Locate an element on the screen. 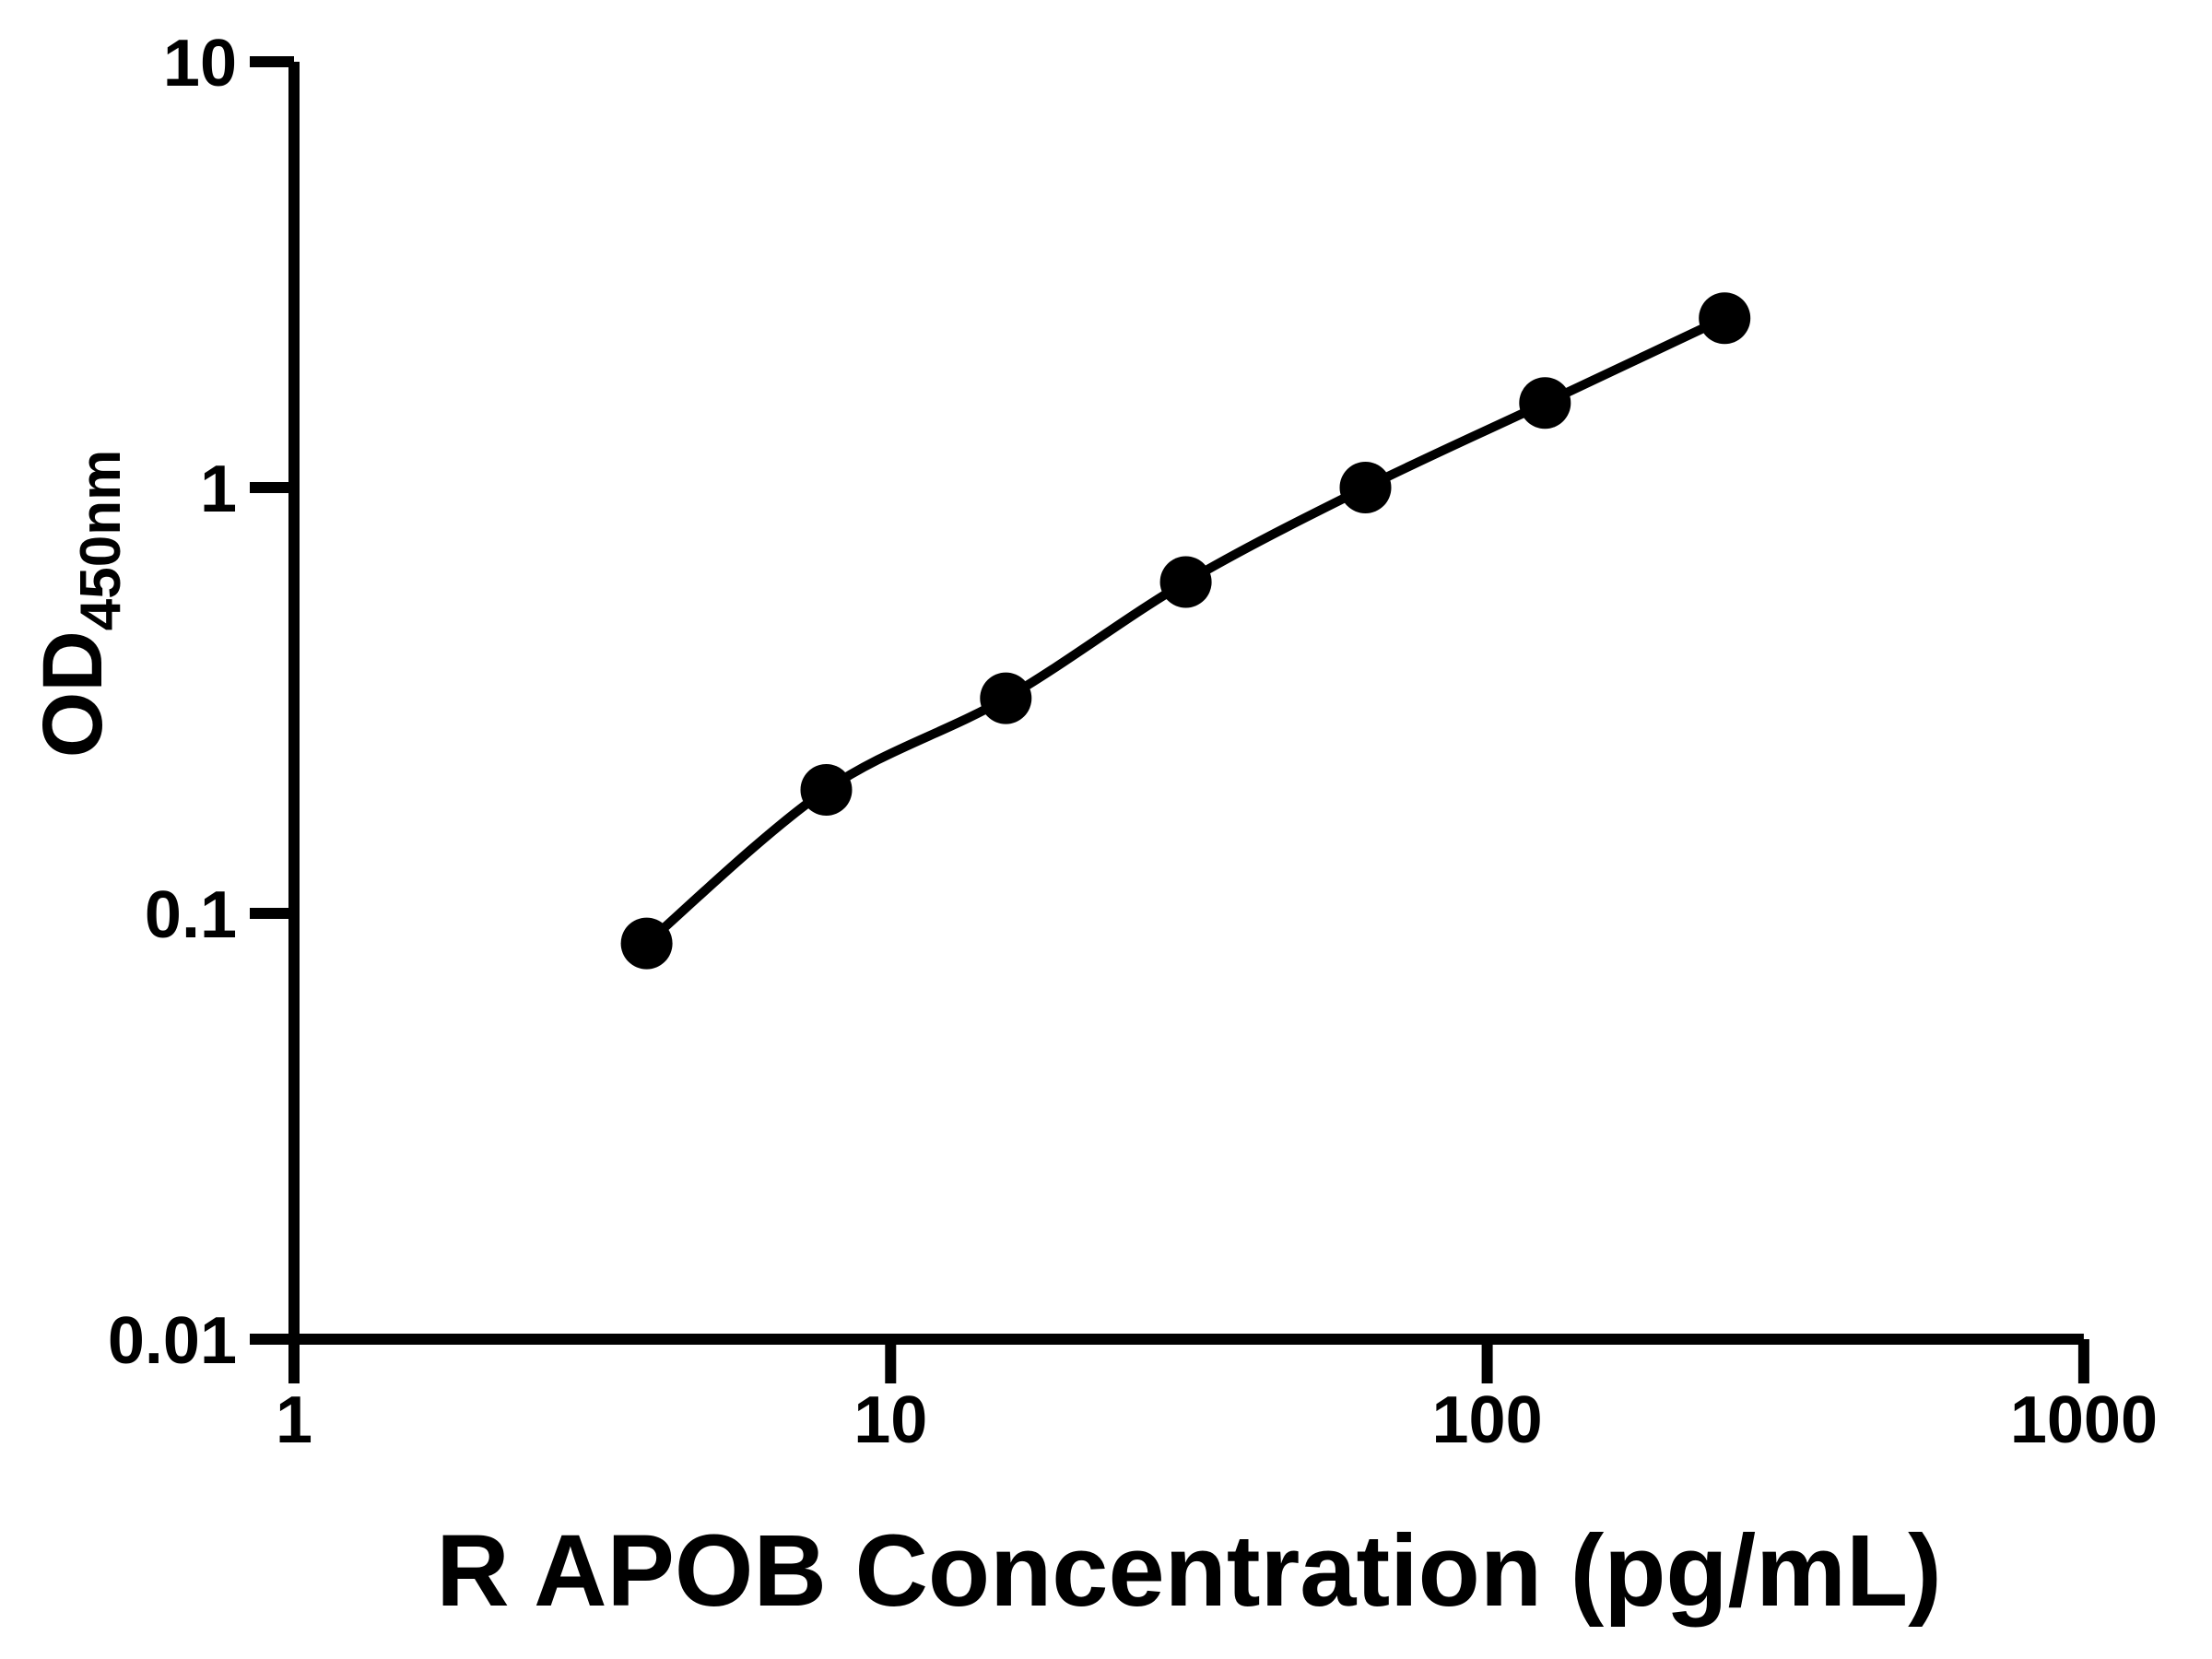  y-tick-label: 1 is located at coordinates (218, 489).